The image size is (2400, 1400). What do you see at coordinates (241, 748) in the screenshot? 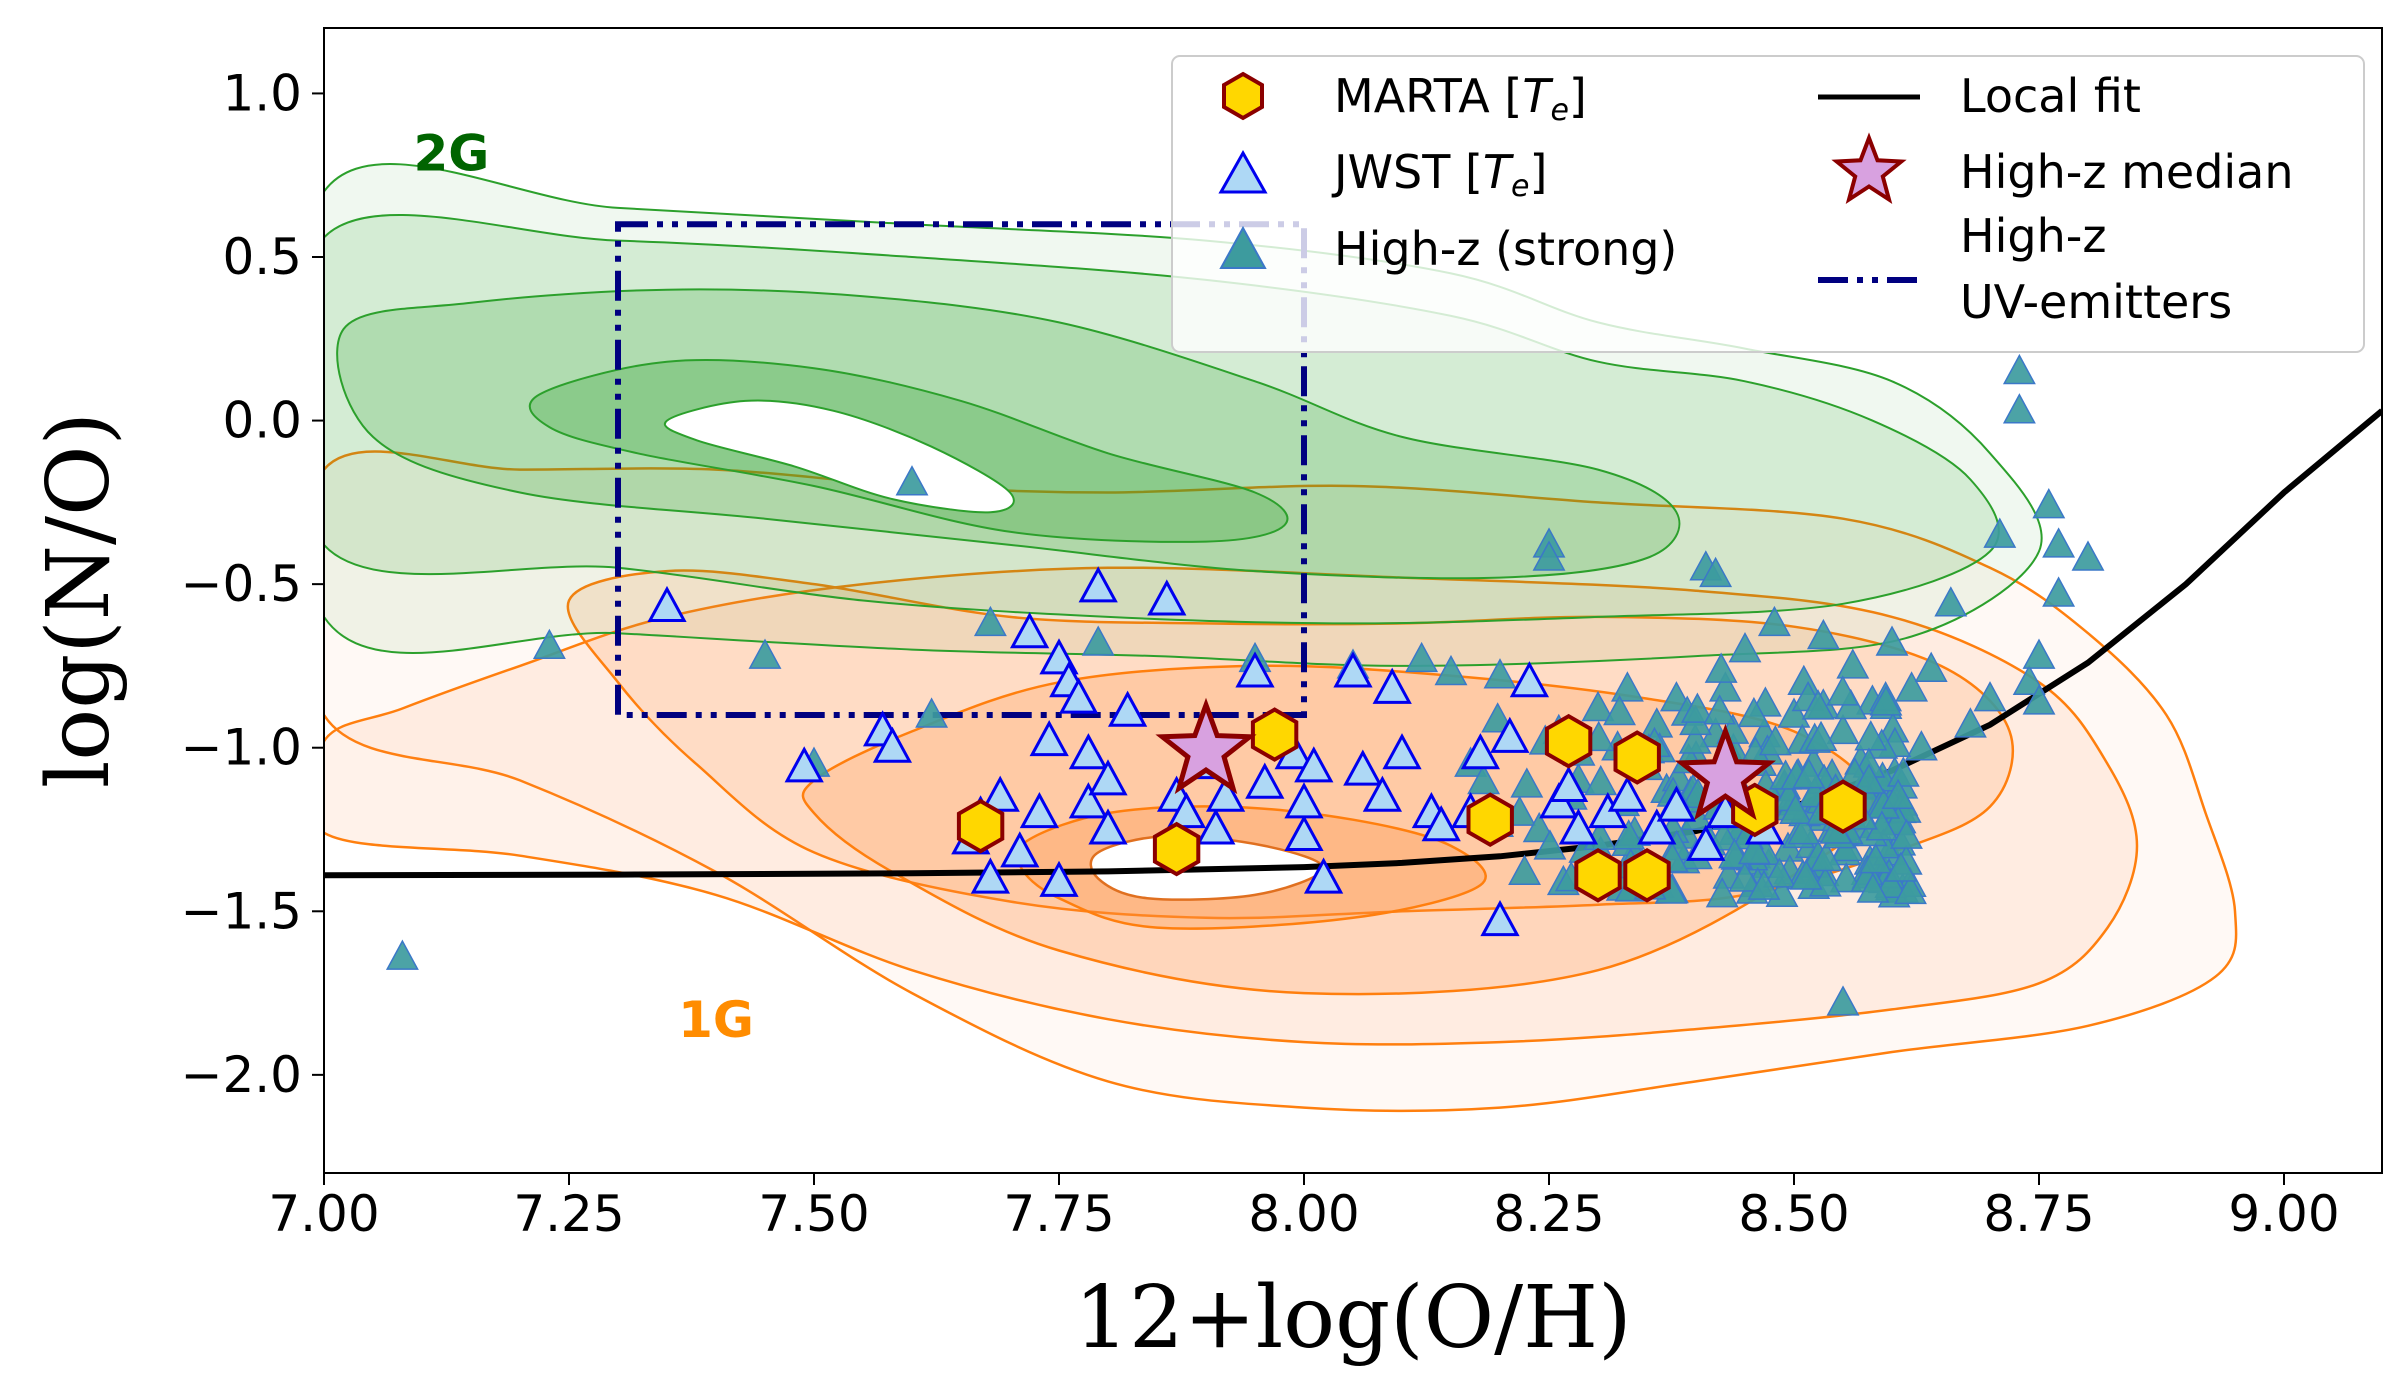
I see `y-tick-label: −1.0` at bounding box center [241, 748].